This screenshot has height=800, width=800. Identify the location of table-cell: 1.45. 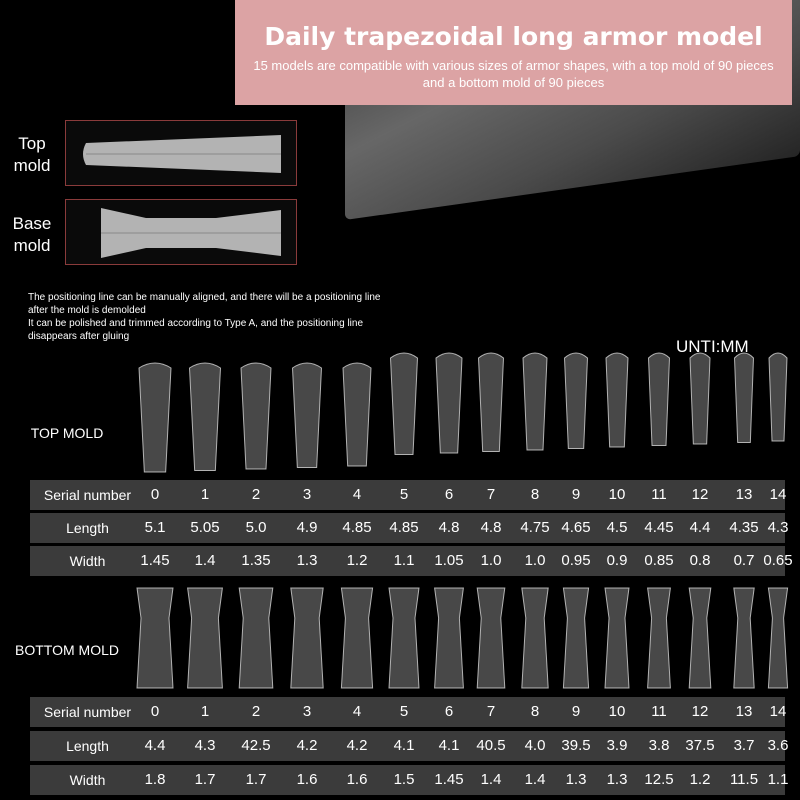
(155, 560).